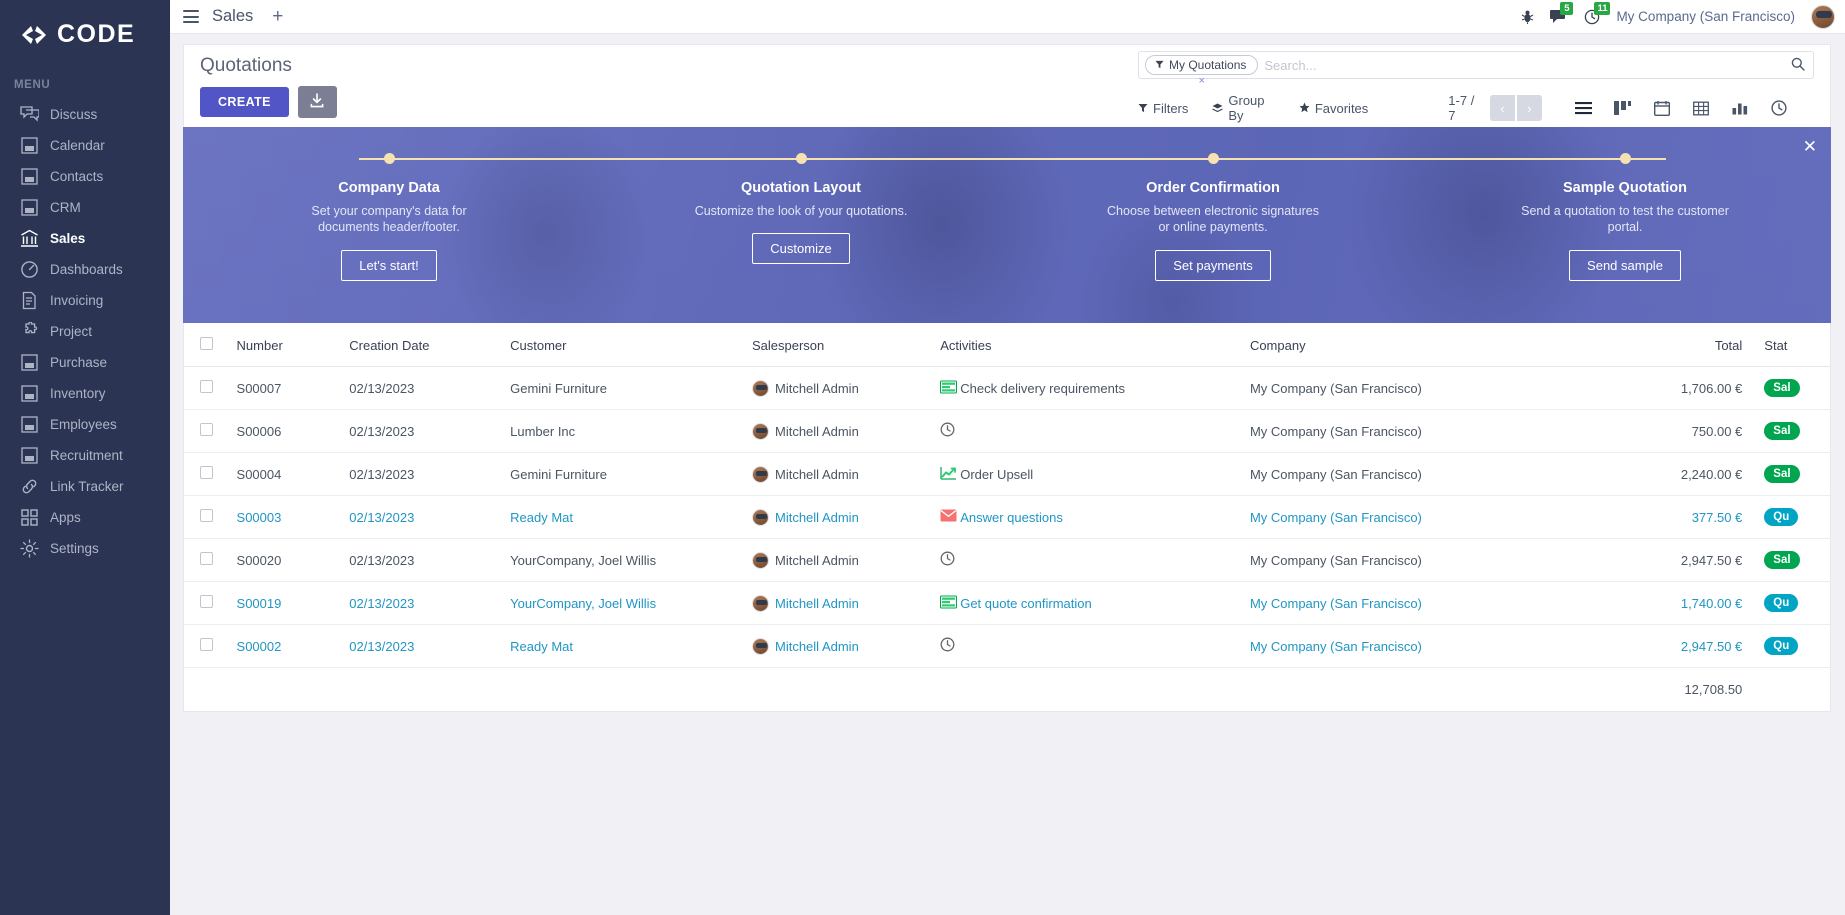 The image size is (1845, 915). Describe the element at coordinates (1095, 603) in the screenshot. I see `cell-activities: Get quote confirmation` at that location.